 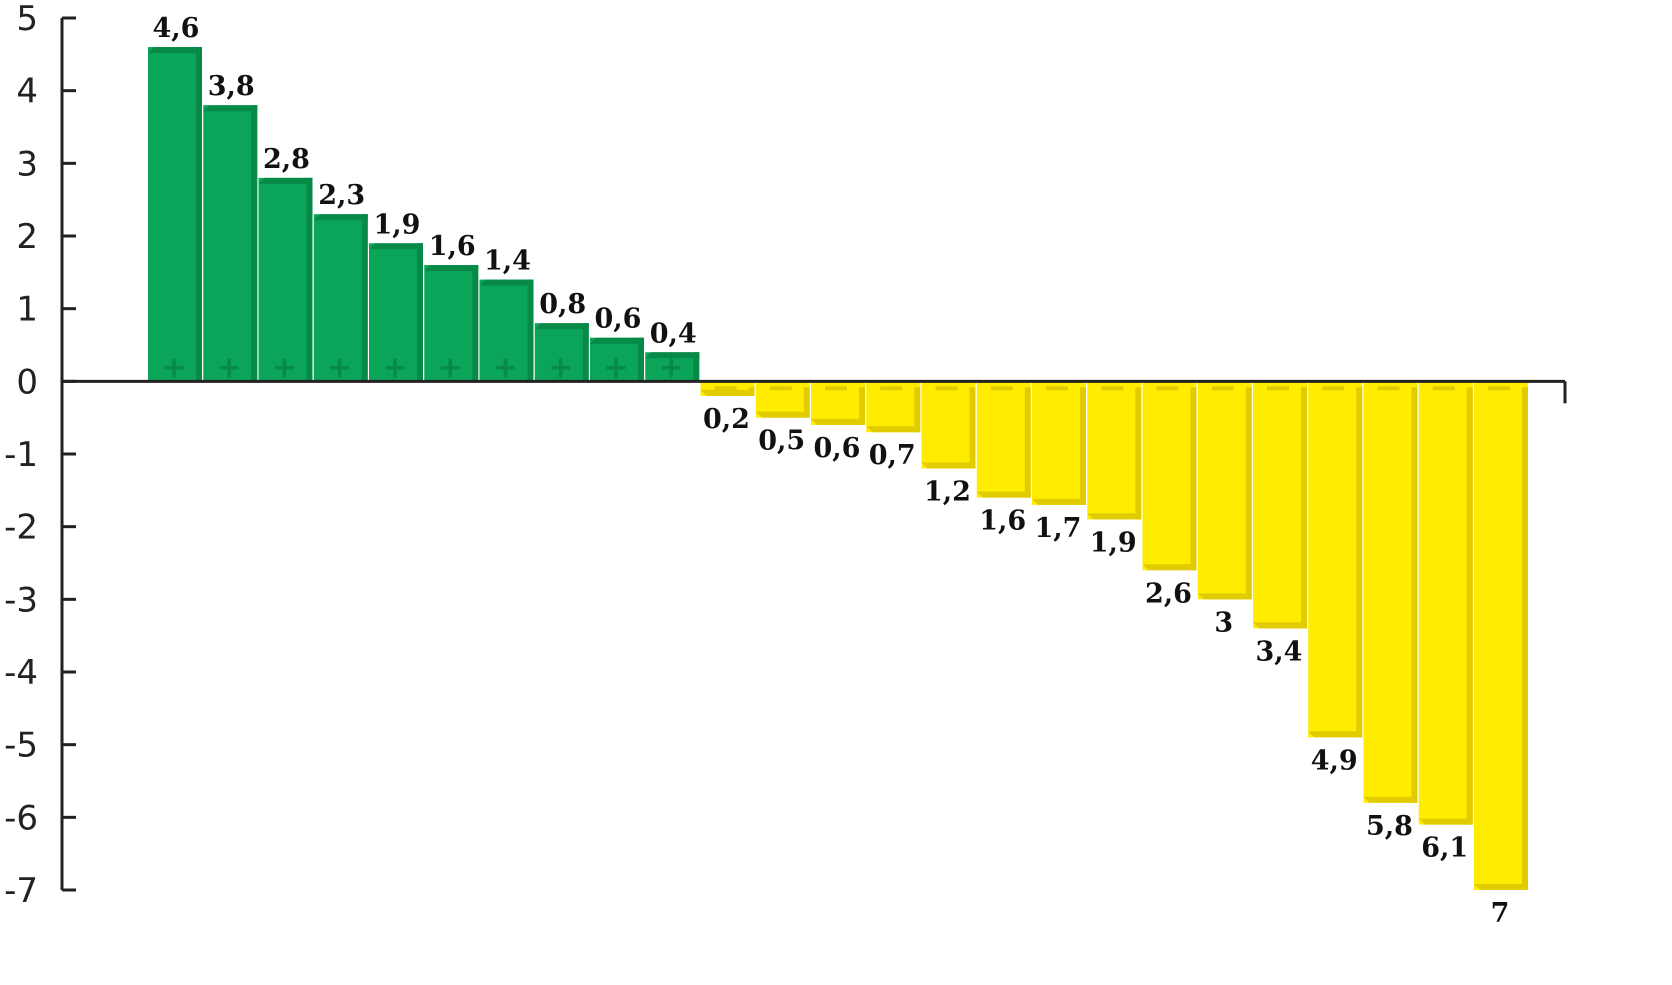 I want to click on negative-bar: 3,4, so click(x=1280, y=524).